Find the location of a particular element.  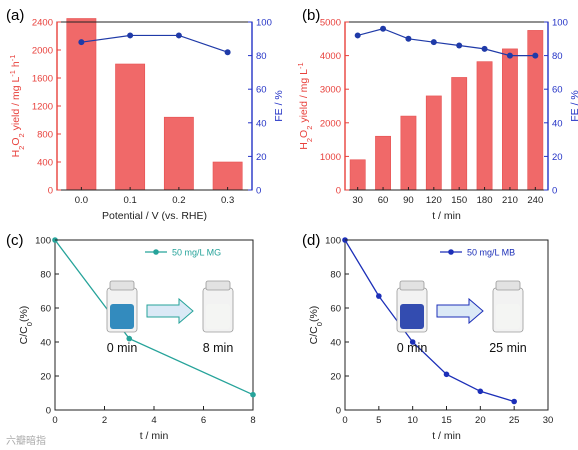

x-tick-label: 10 is located at coordinates (412, 420).